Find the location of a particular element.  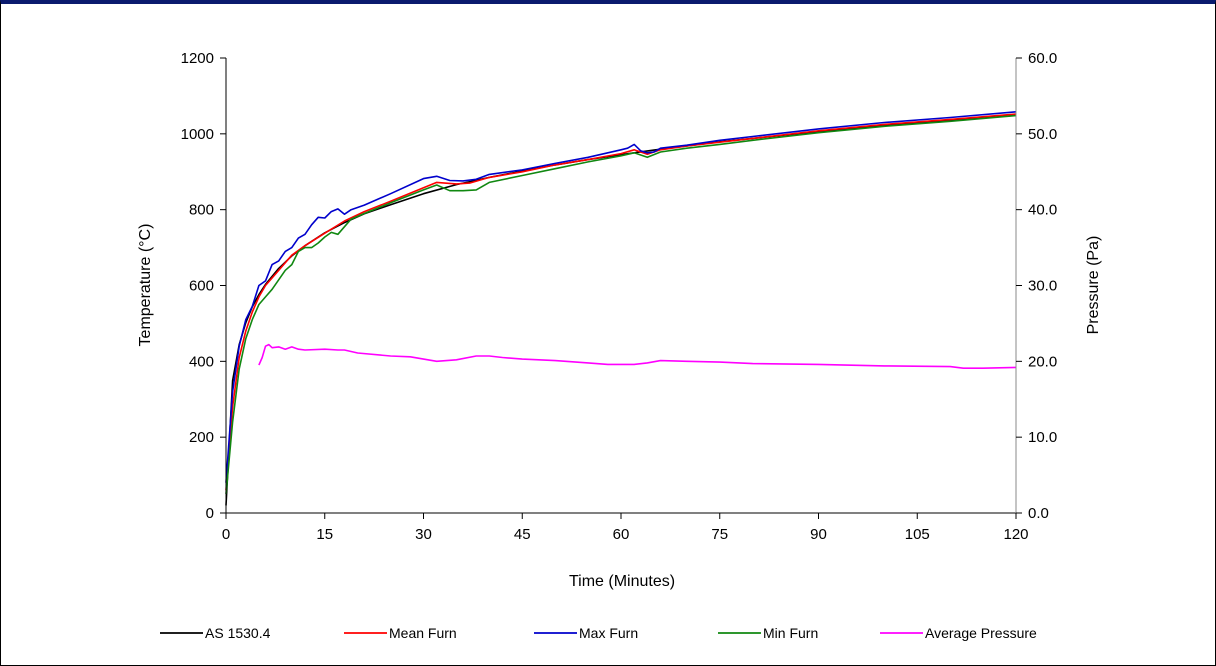

y-tick-label: 1200 is located at coordinates (197, 58).